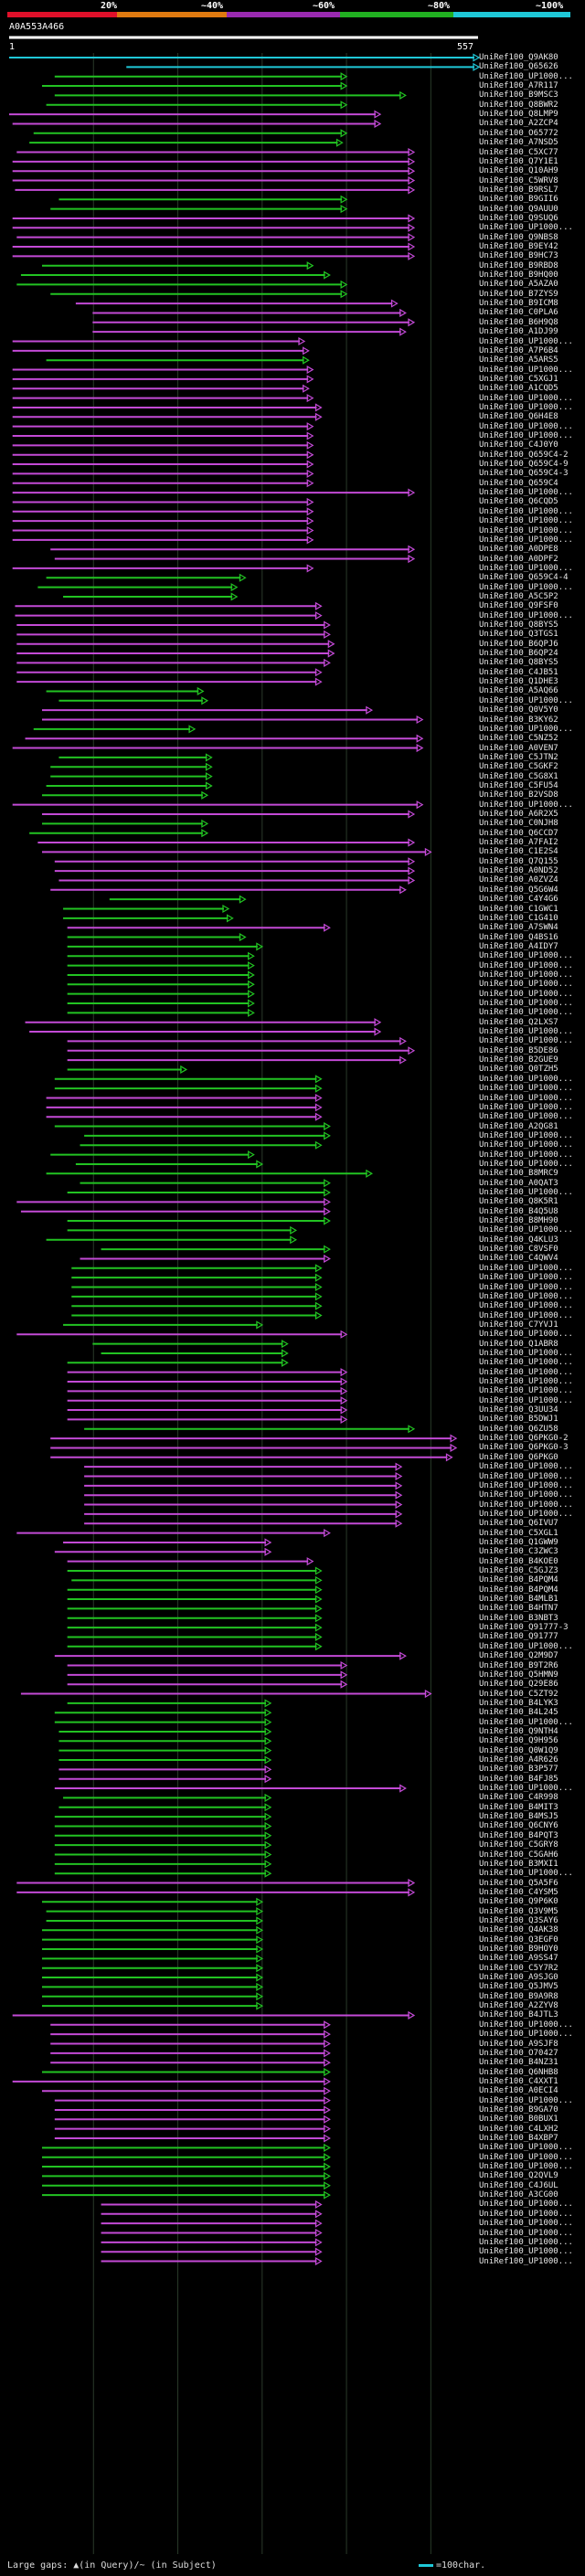  I want to click on hit-label: UniRef100_A1DJ99, so click(518, 332).